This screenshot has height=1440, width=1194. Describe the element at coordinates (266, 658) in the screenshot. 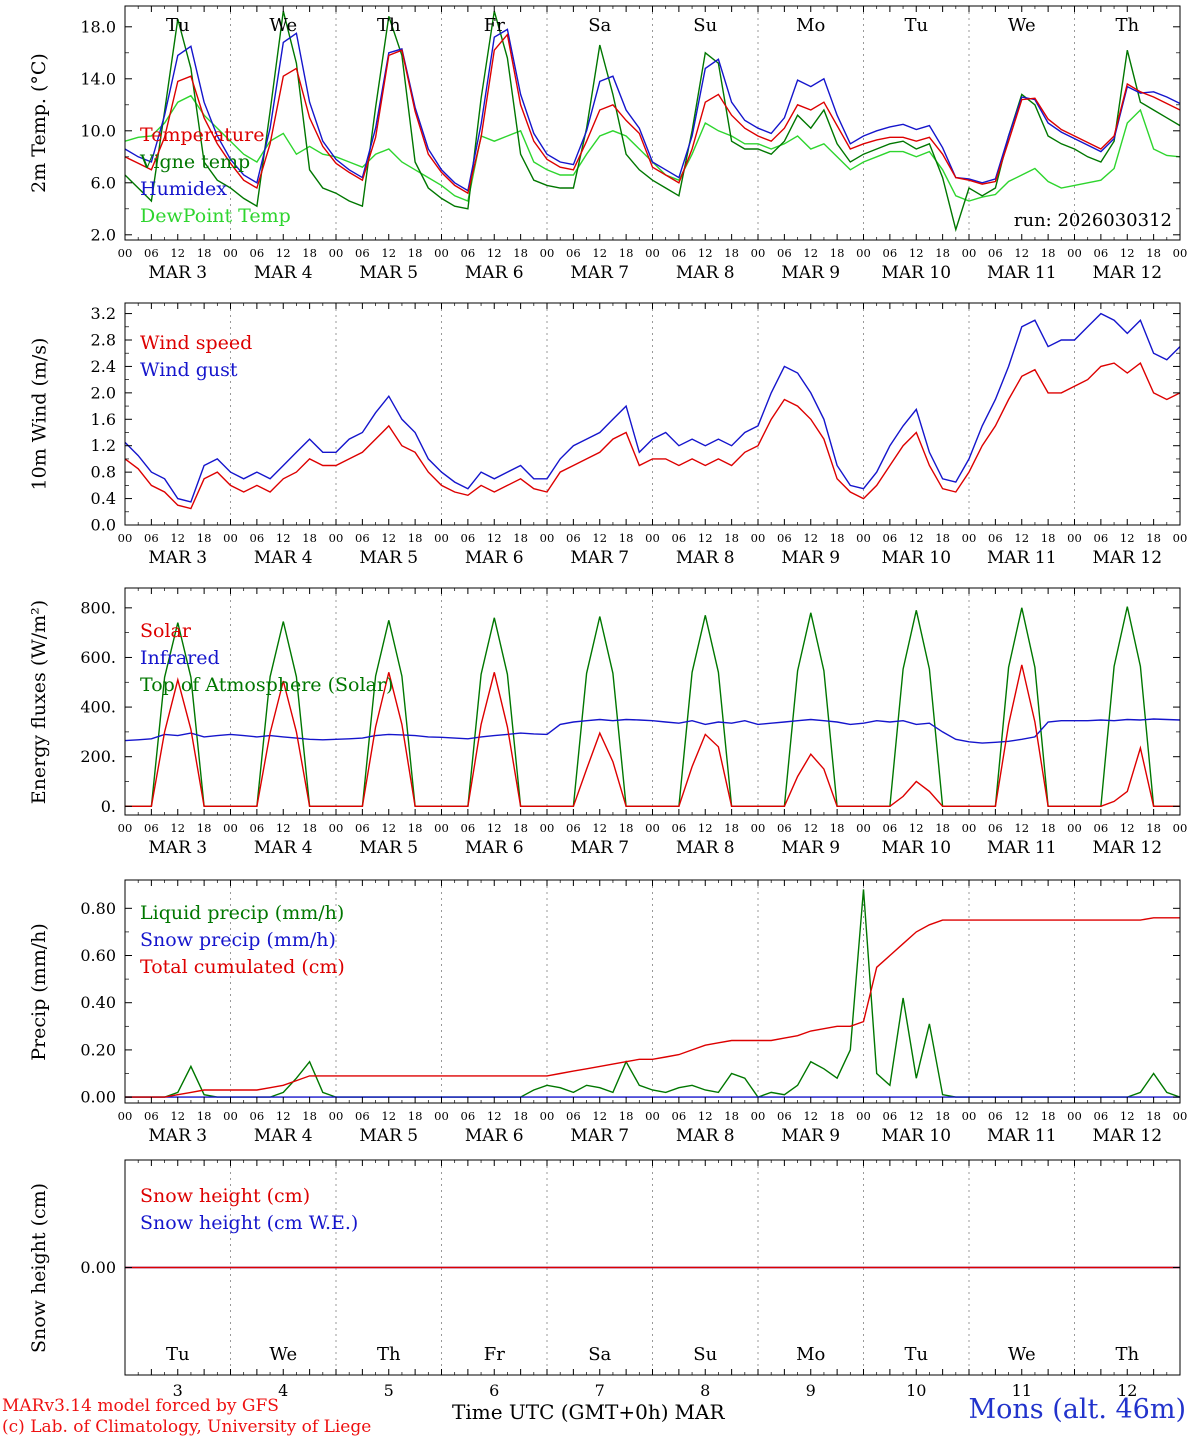

I see `legend-energy-panel: Solar Infrared Top of Atmosphere (Solar)` at that location.